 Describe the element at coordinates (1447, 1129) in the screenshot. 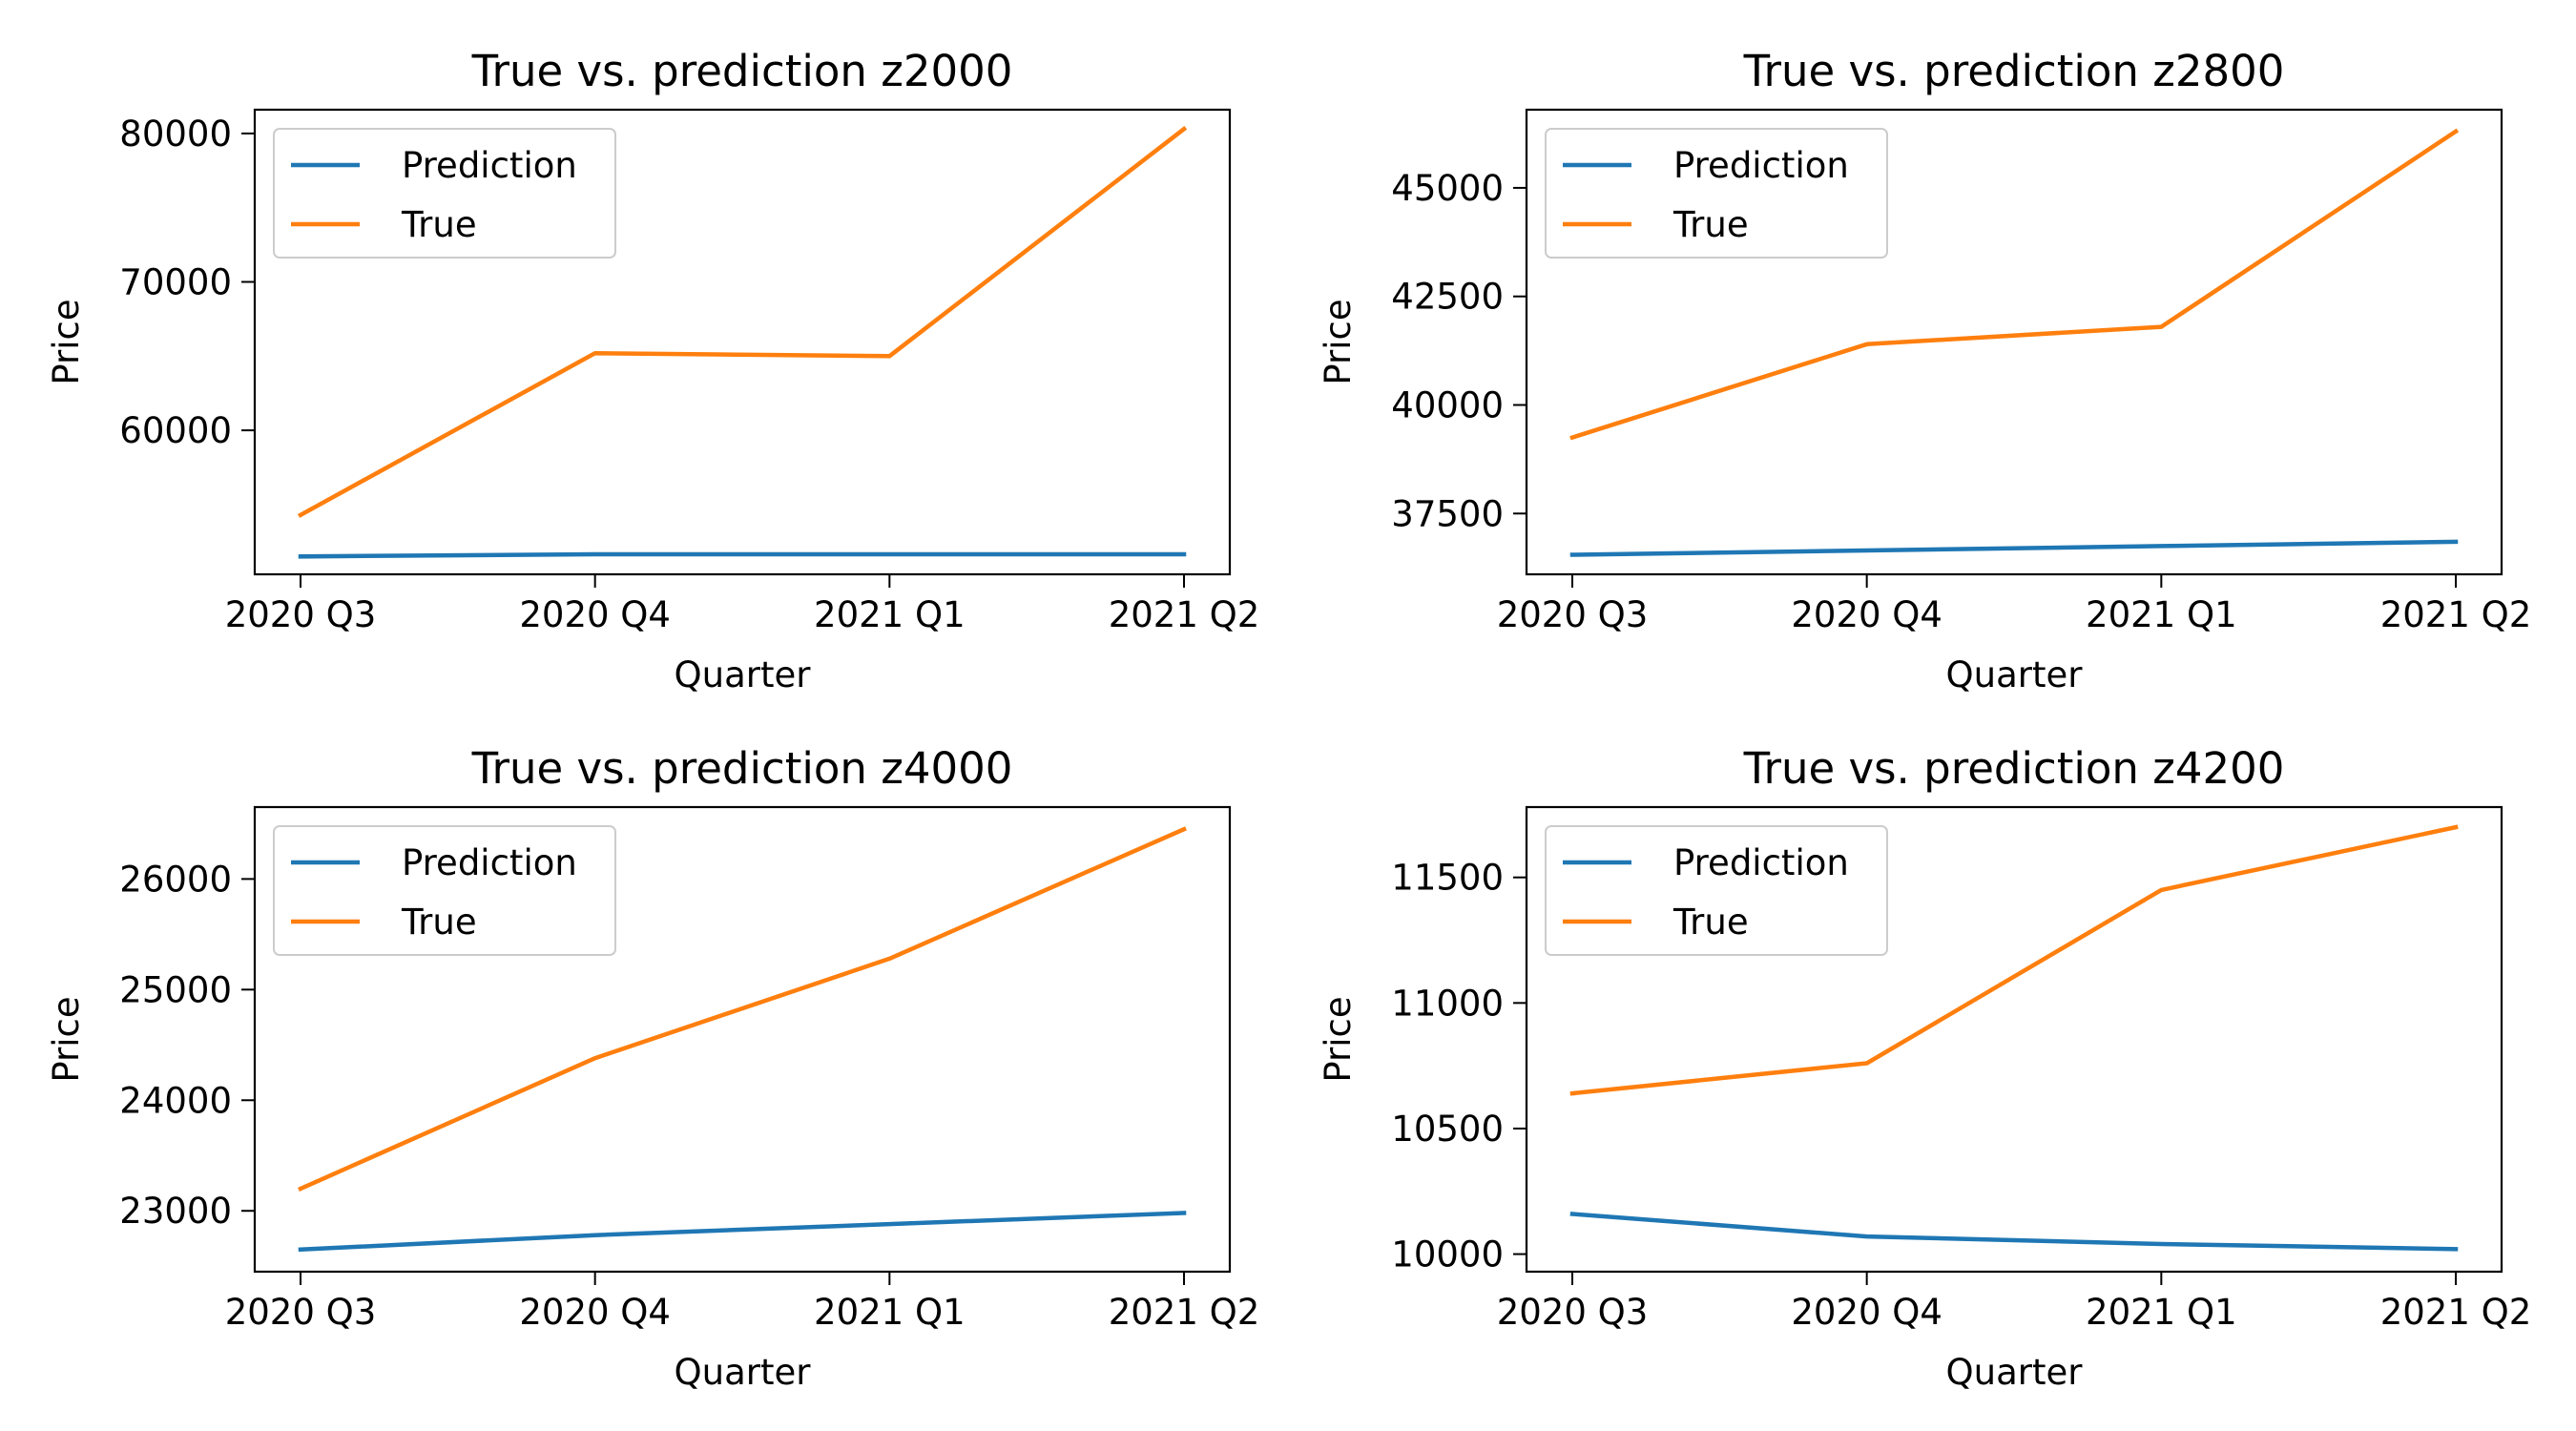

I see `y-tick-label: 10500` at that location.